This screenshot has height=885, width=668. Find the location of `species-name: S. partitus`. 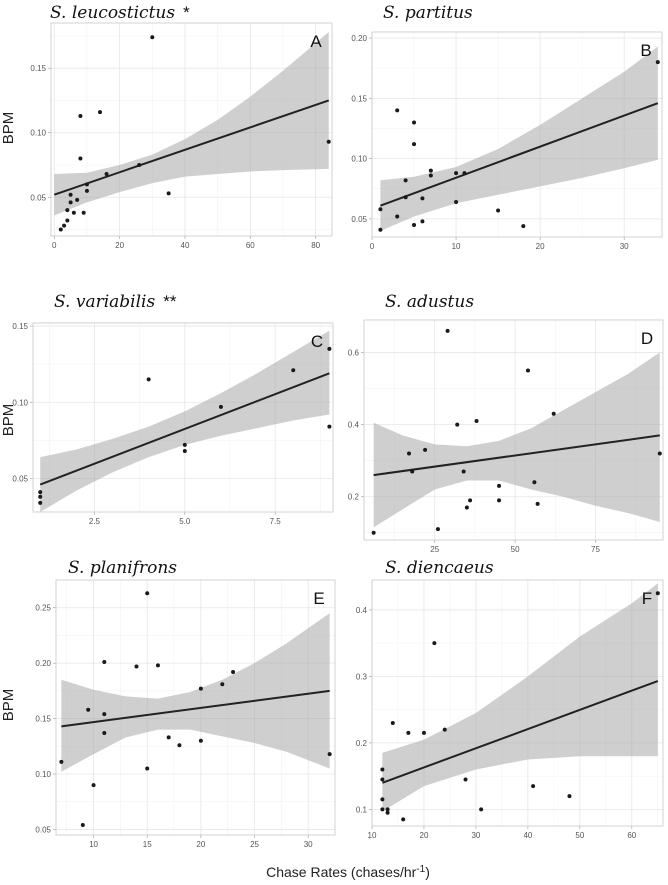

species-name: S. partitus is located at coordinates (428, 13).